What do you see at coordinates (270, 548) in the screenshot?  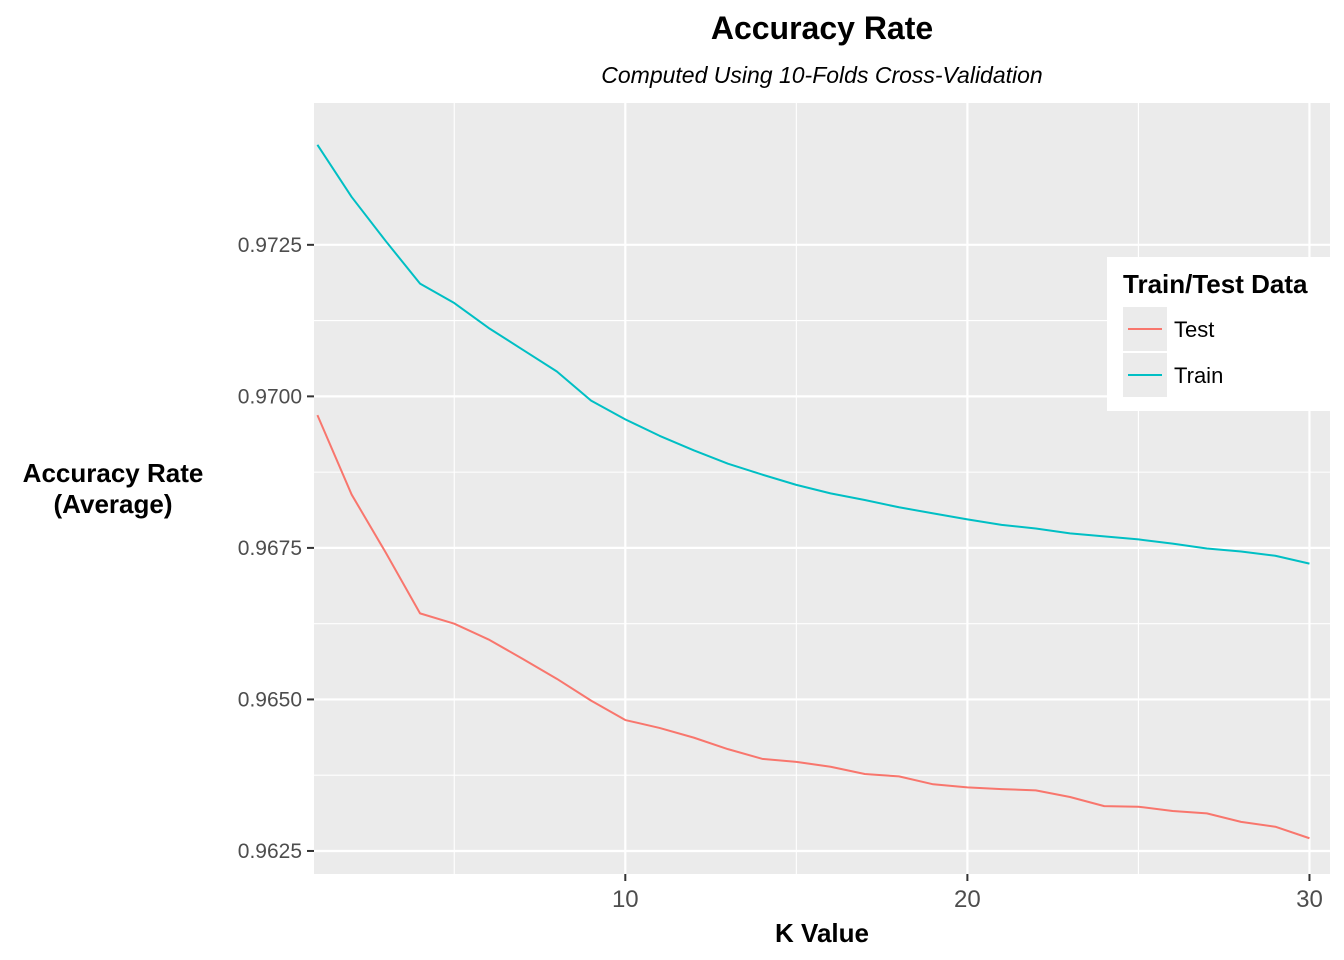 I see `y-tick-label: 0.9675` at bounding box center [270, 548].